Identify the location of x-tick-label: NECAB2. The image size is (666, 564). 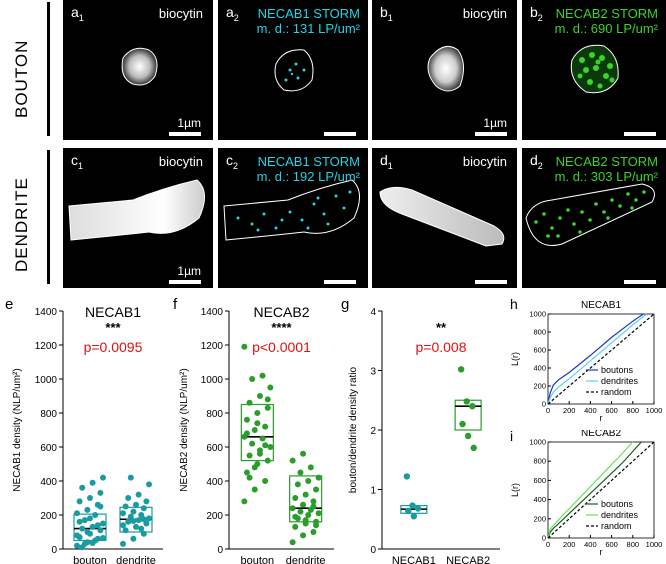
(468, 559).